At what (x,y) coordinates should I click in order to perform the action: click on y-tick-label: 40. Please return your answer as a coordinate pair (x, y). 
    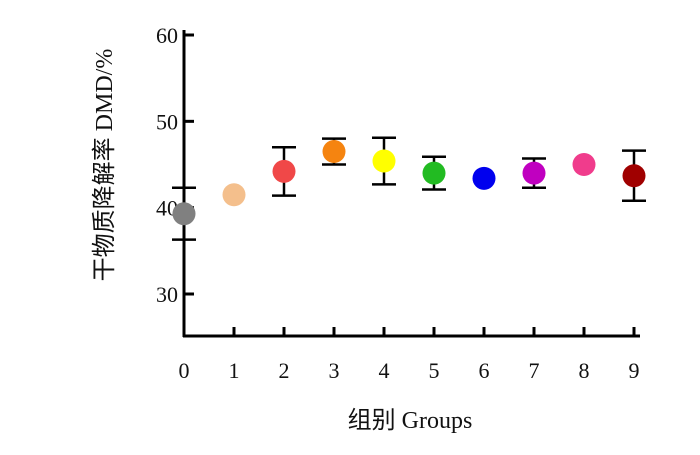
    Looking at the image, I should click on (167, 208).